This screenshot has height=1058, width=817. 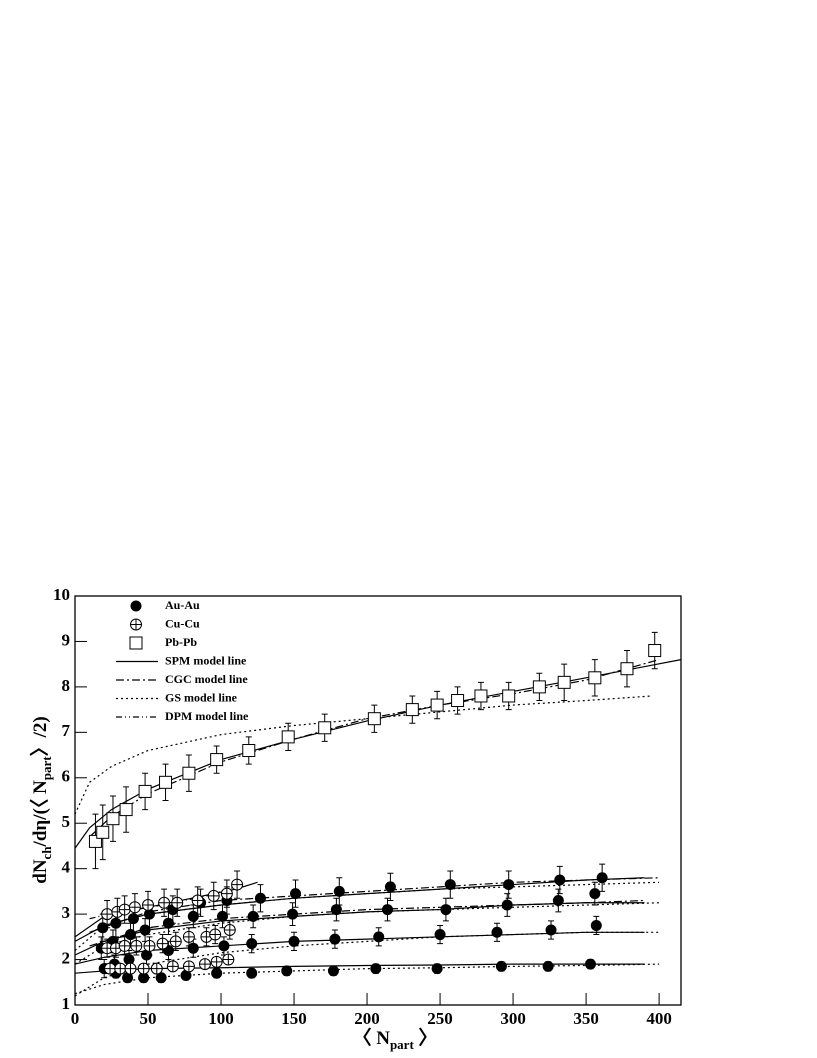 I want to click on x-tick-label: 100, so click(x=221, y=1018).